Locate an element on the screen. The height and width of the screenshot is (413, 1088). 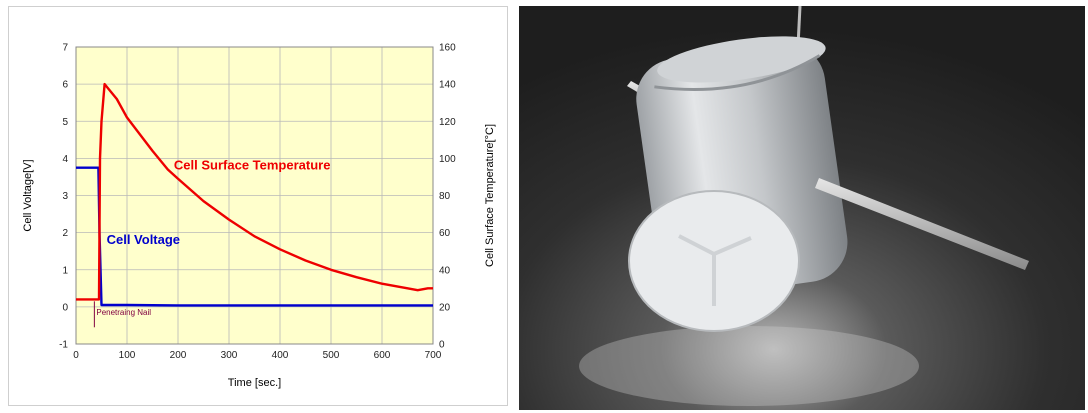
vent-score-icon is located at coordinates (715, 270).